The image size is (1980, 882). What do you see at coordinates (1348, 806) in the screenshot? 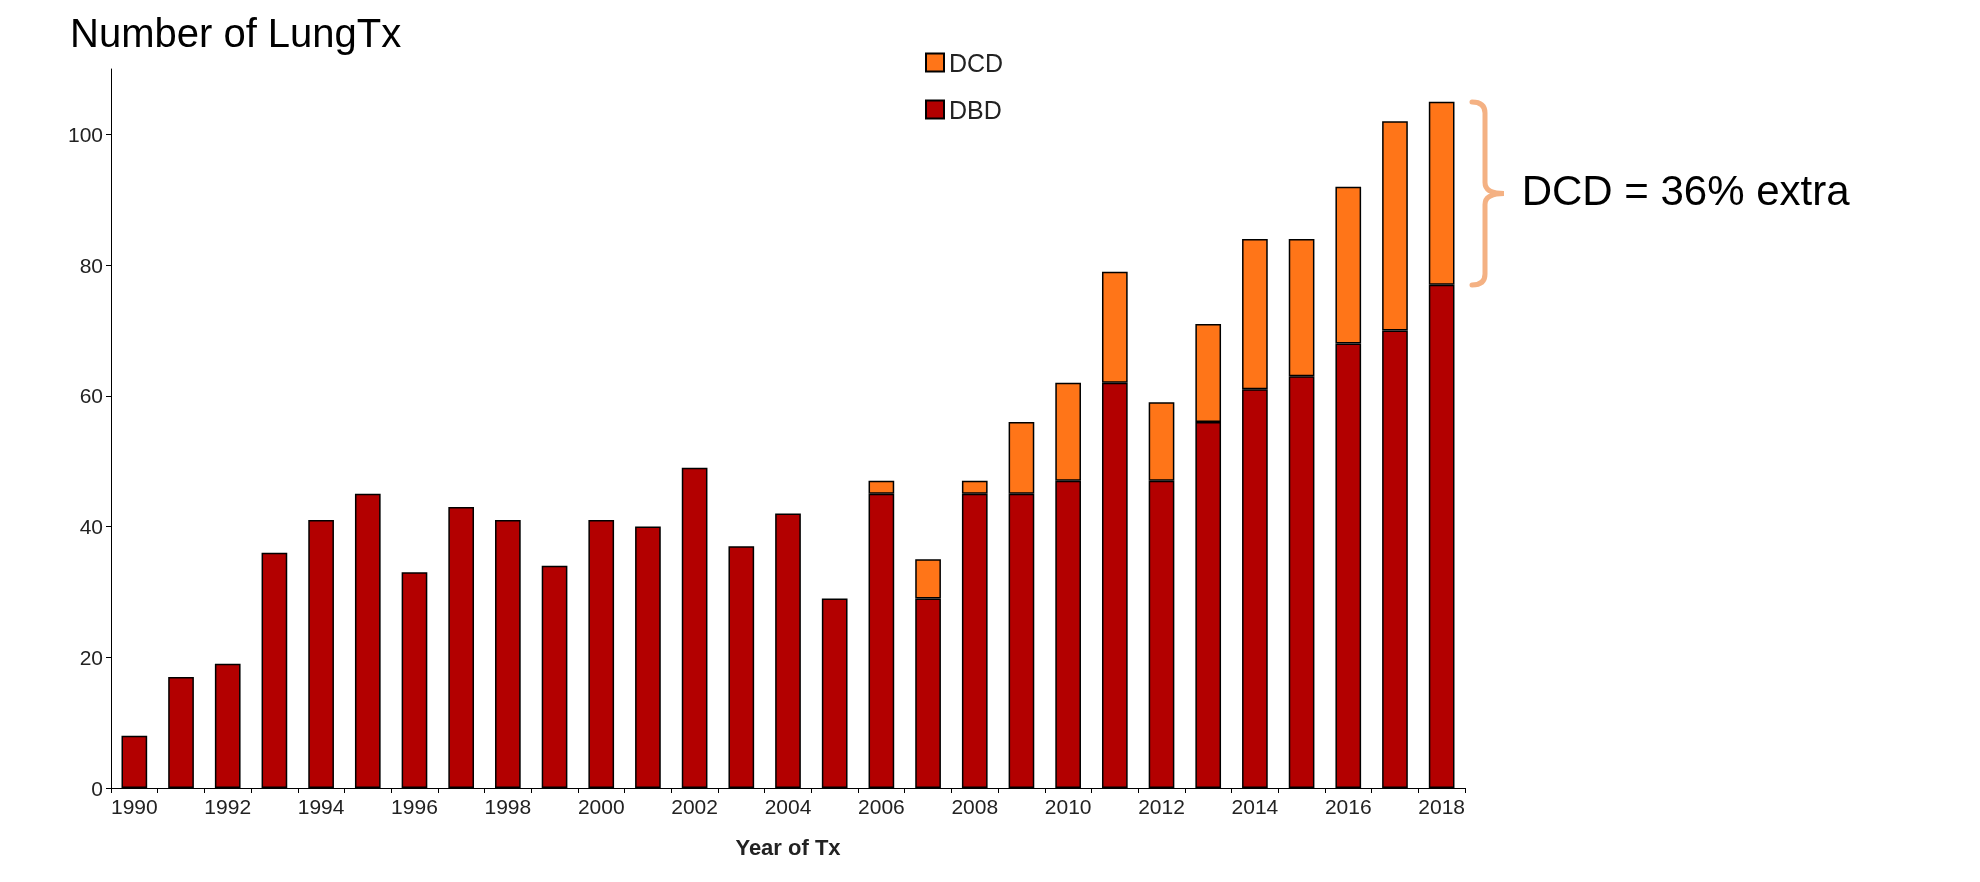
I see `x-tick-label: 2016` at bounding box center [1348, 806].